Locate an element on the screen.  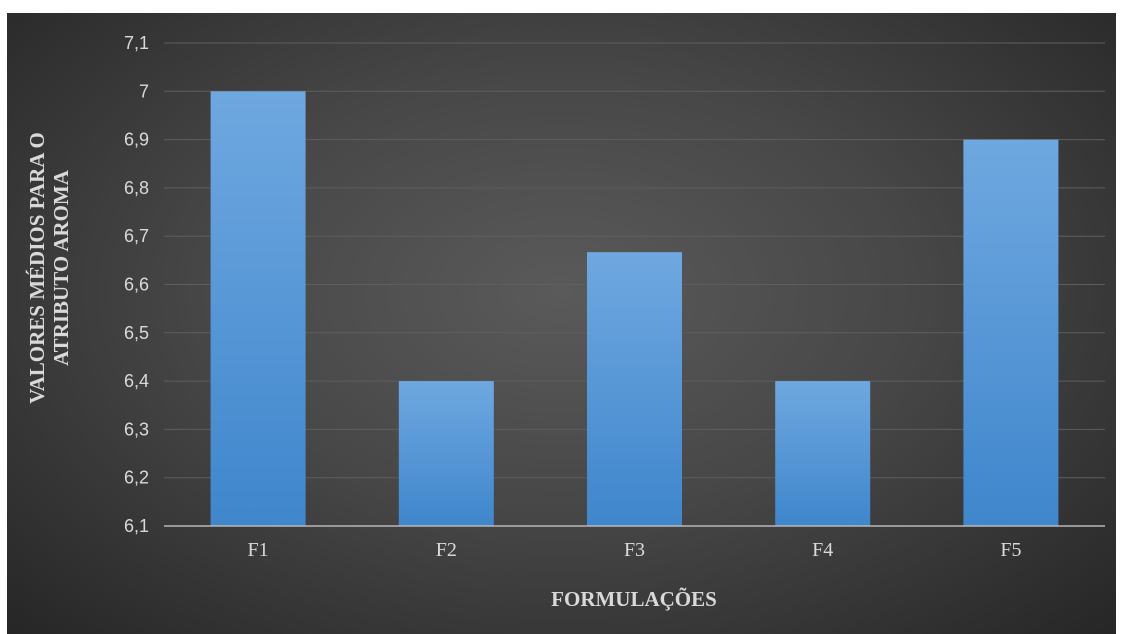
y-tick-label: 6,5 is located at coordinates (136, 333).